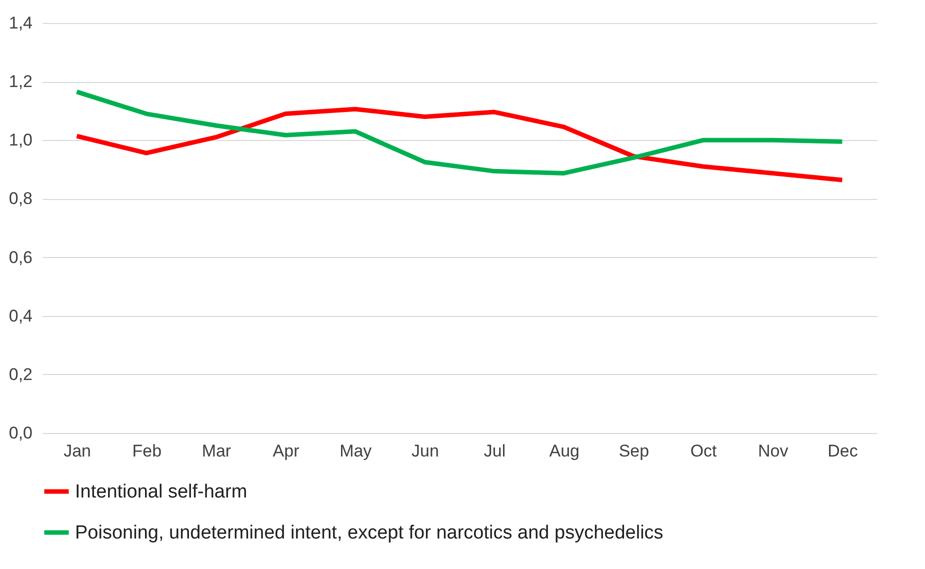  I want to click on y-tick-label: 0,8, so click(20, 198).